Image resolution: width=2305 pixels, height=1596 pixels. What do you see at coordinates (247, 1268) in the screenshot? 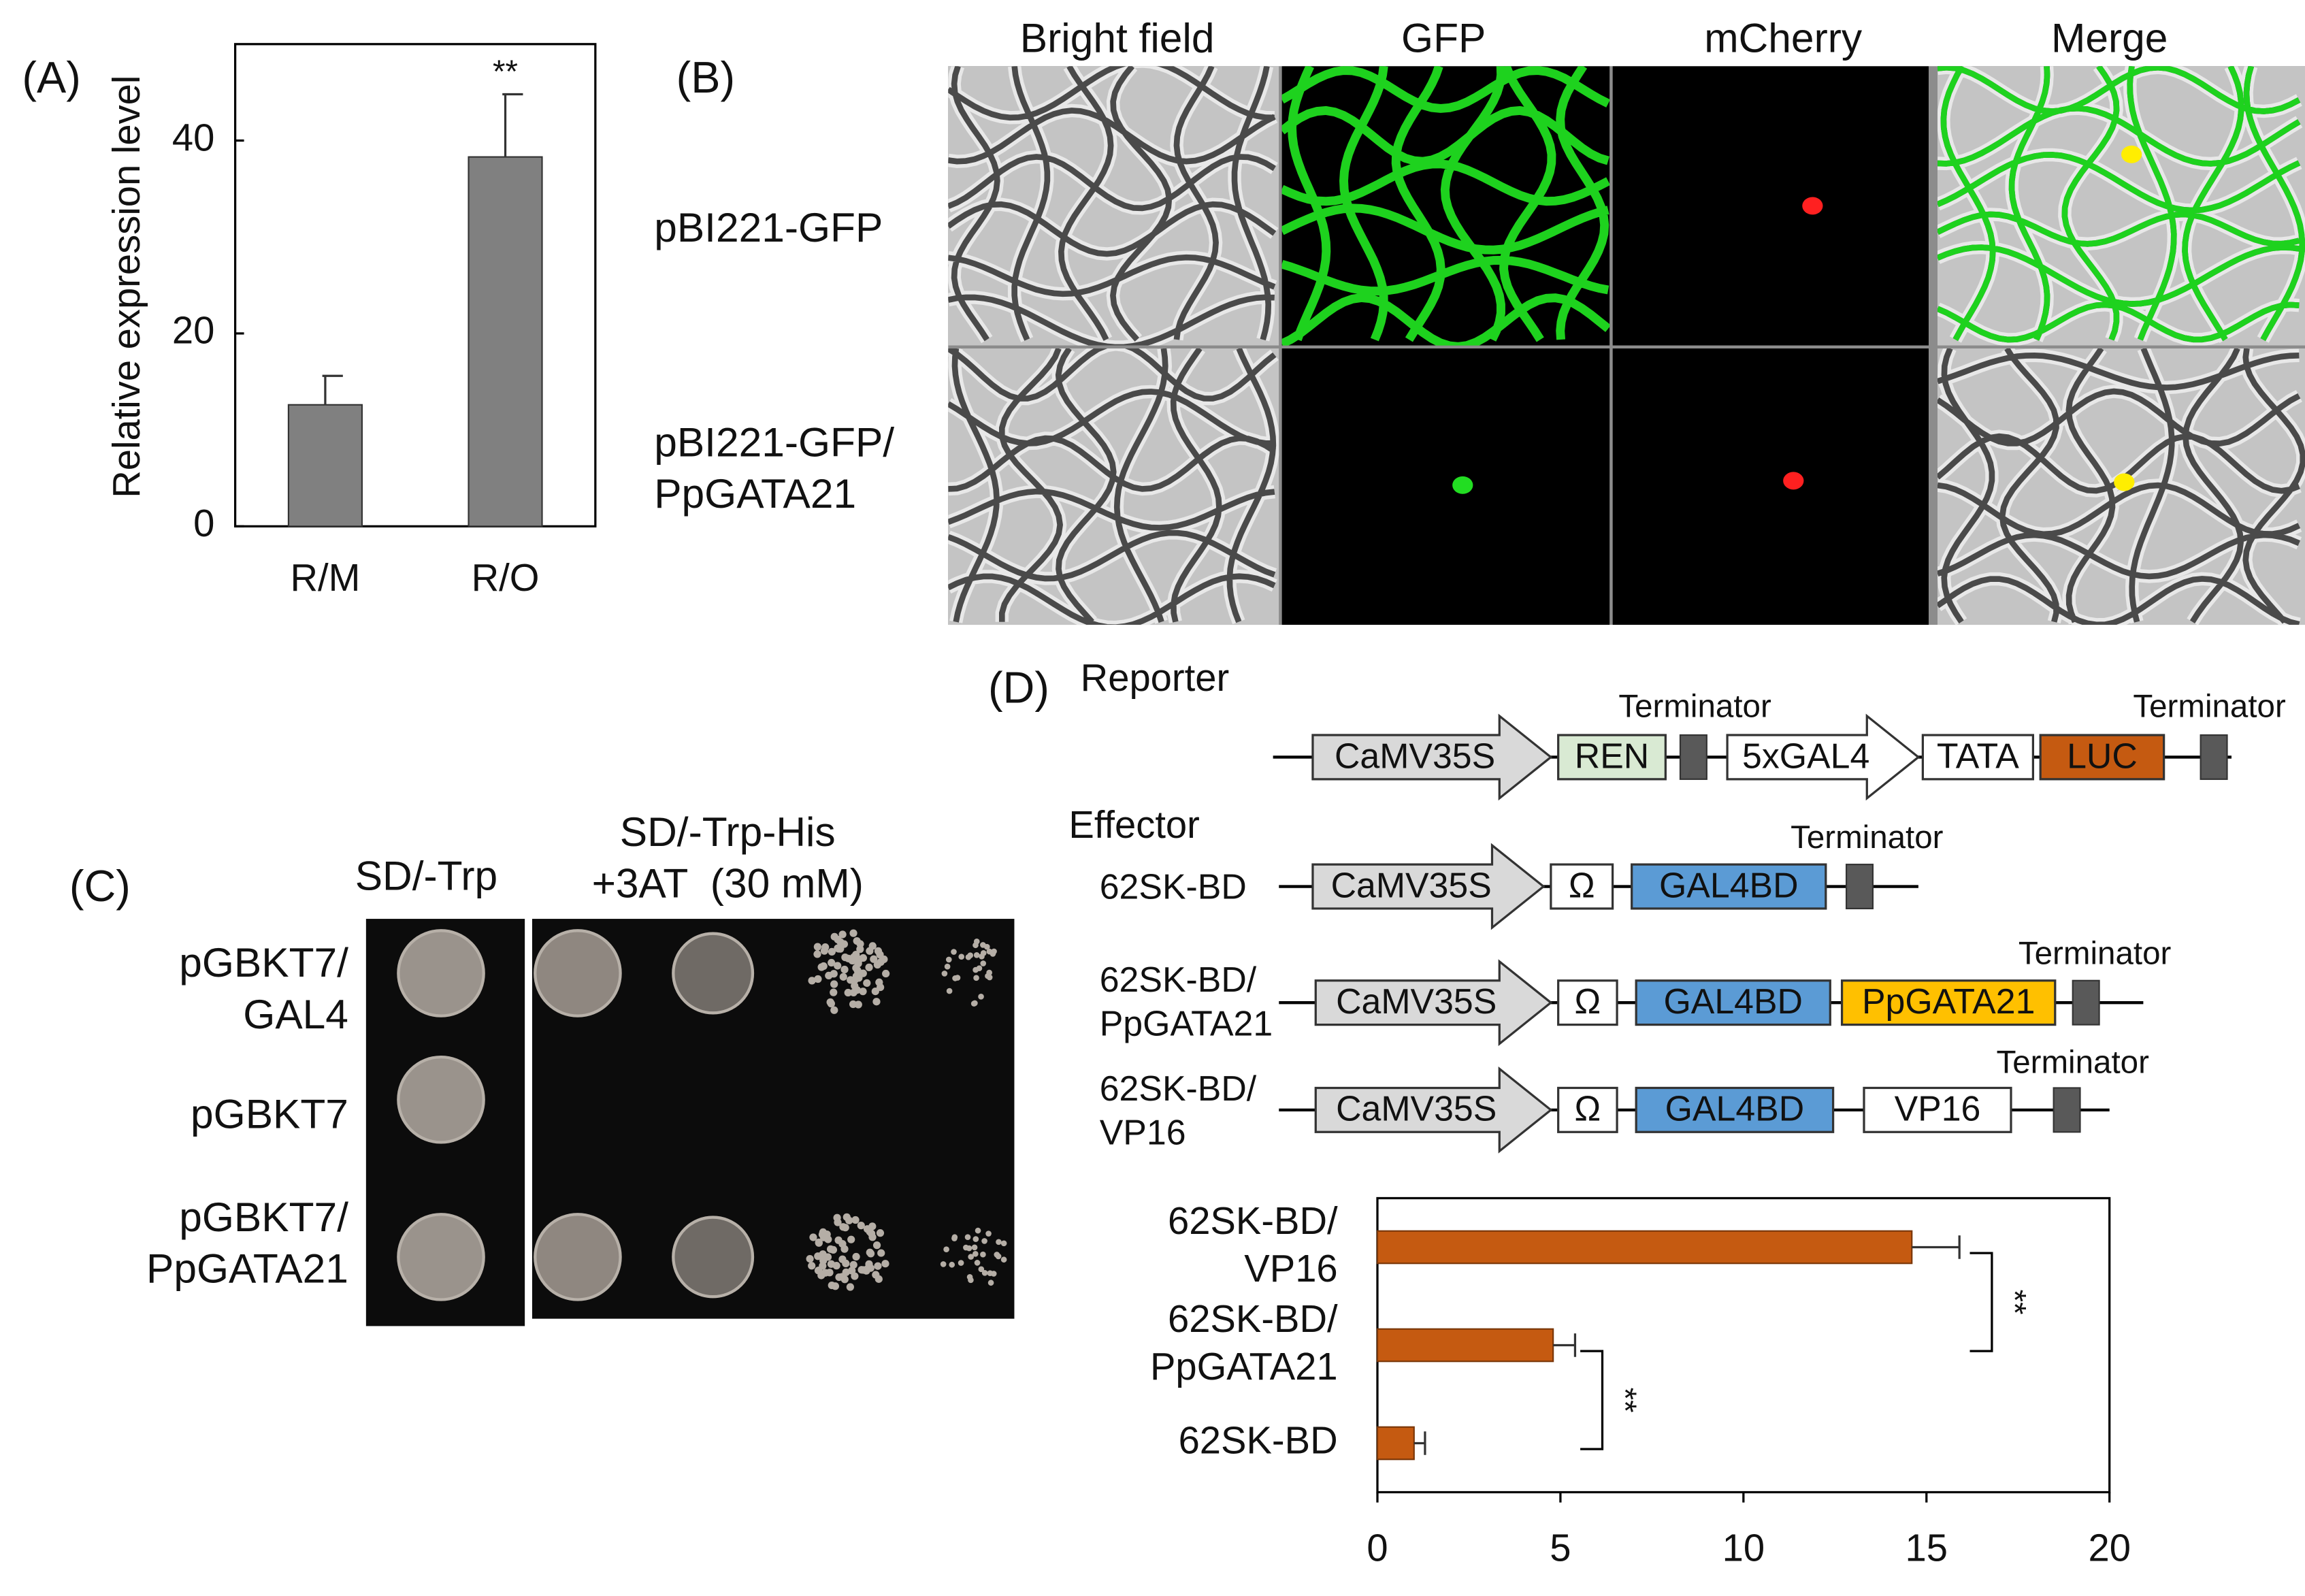
I see `text-line: PpGATA21` at bounding box center [247, 1268].